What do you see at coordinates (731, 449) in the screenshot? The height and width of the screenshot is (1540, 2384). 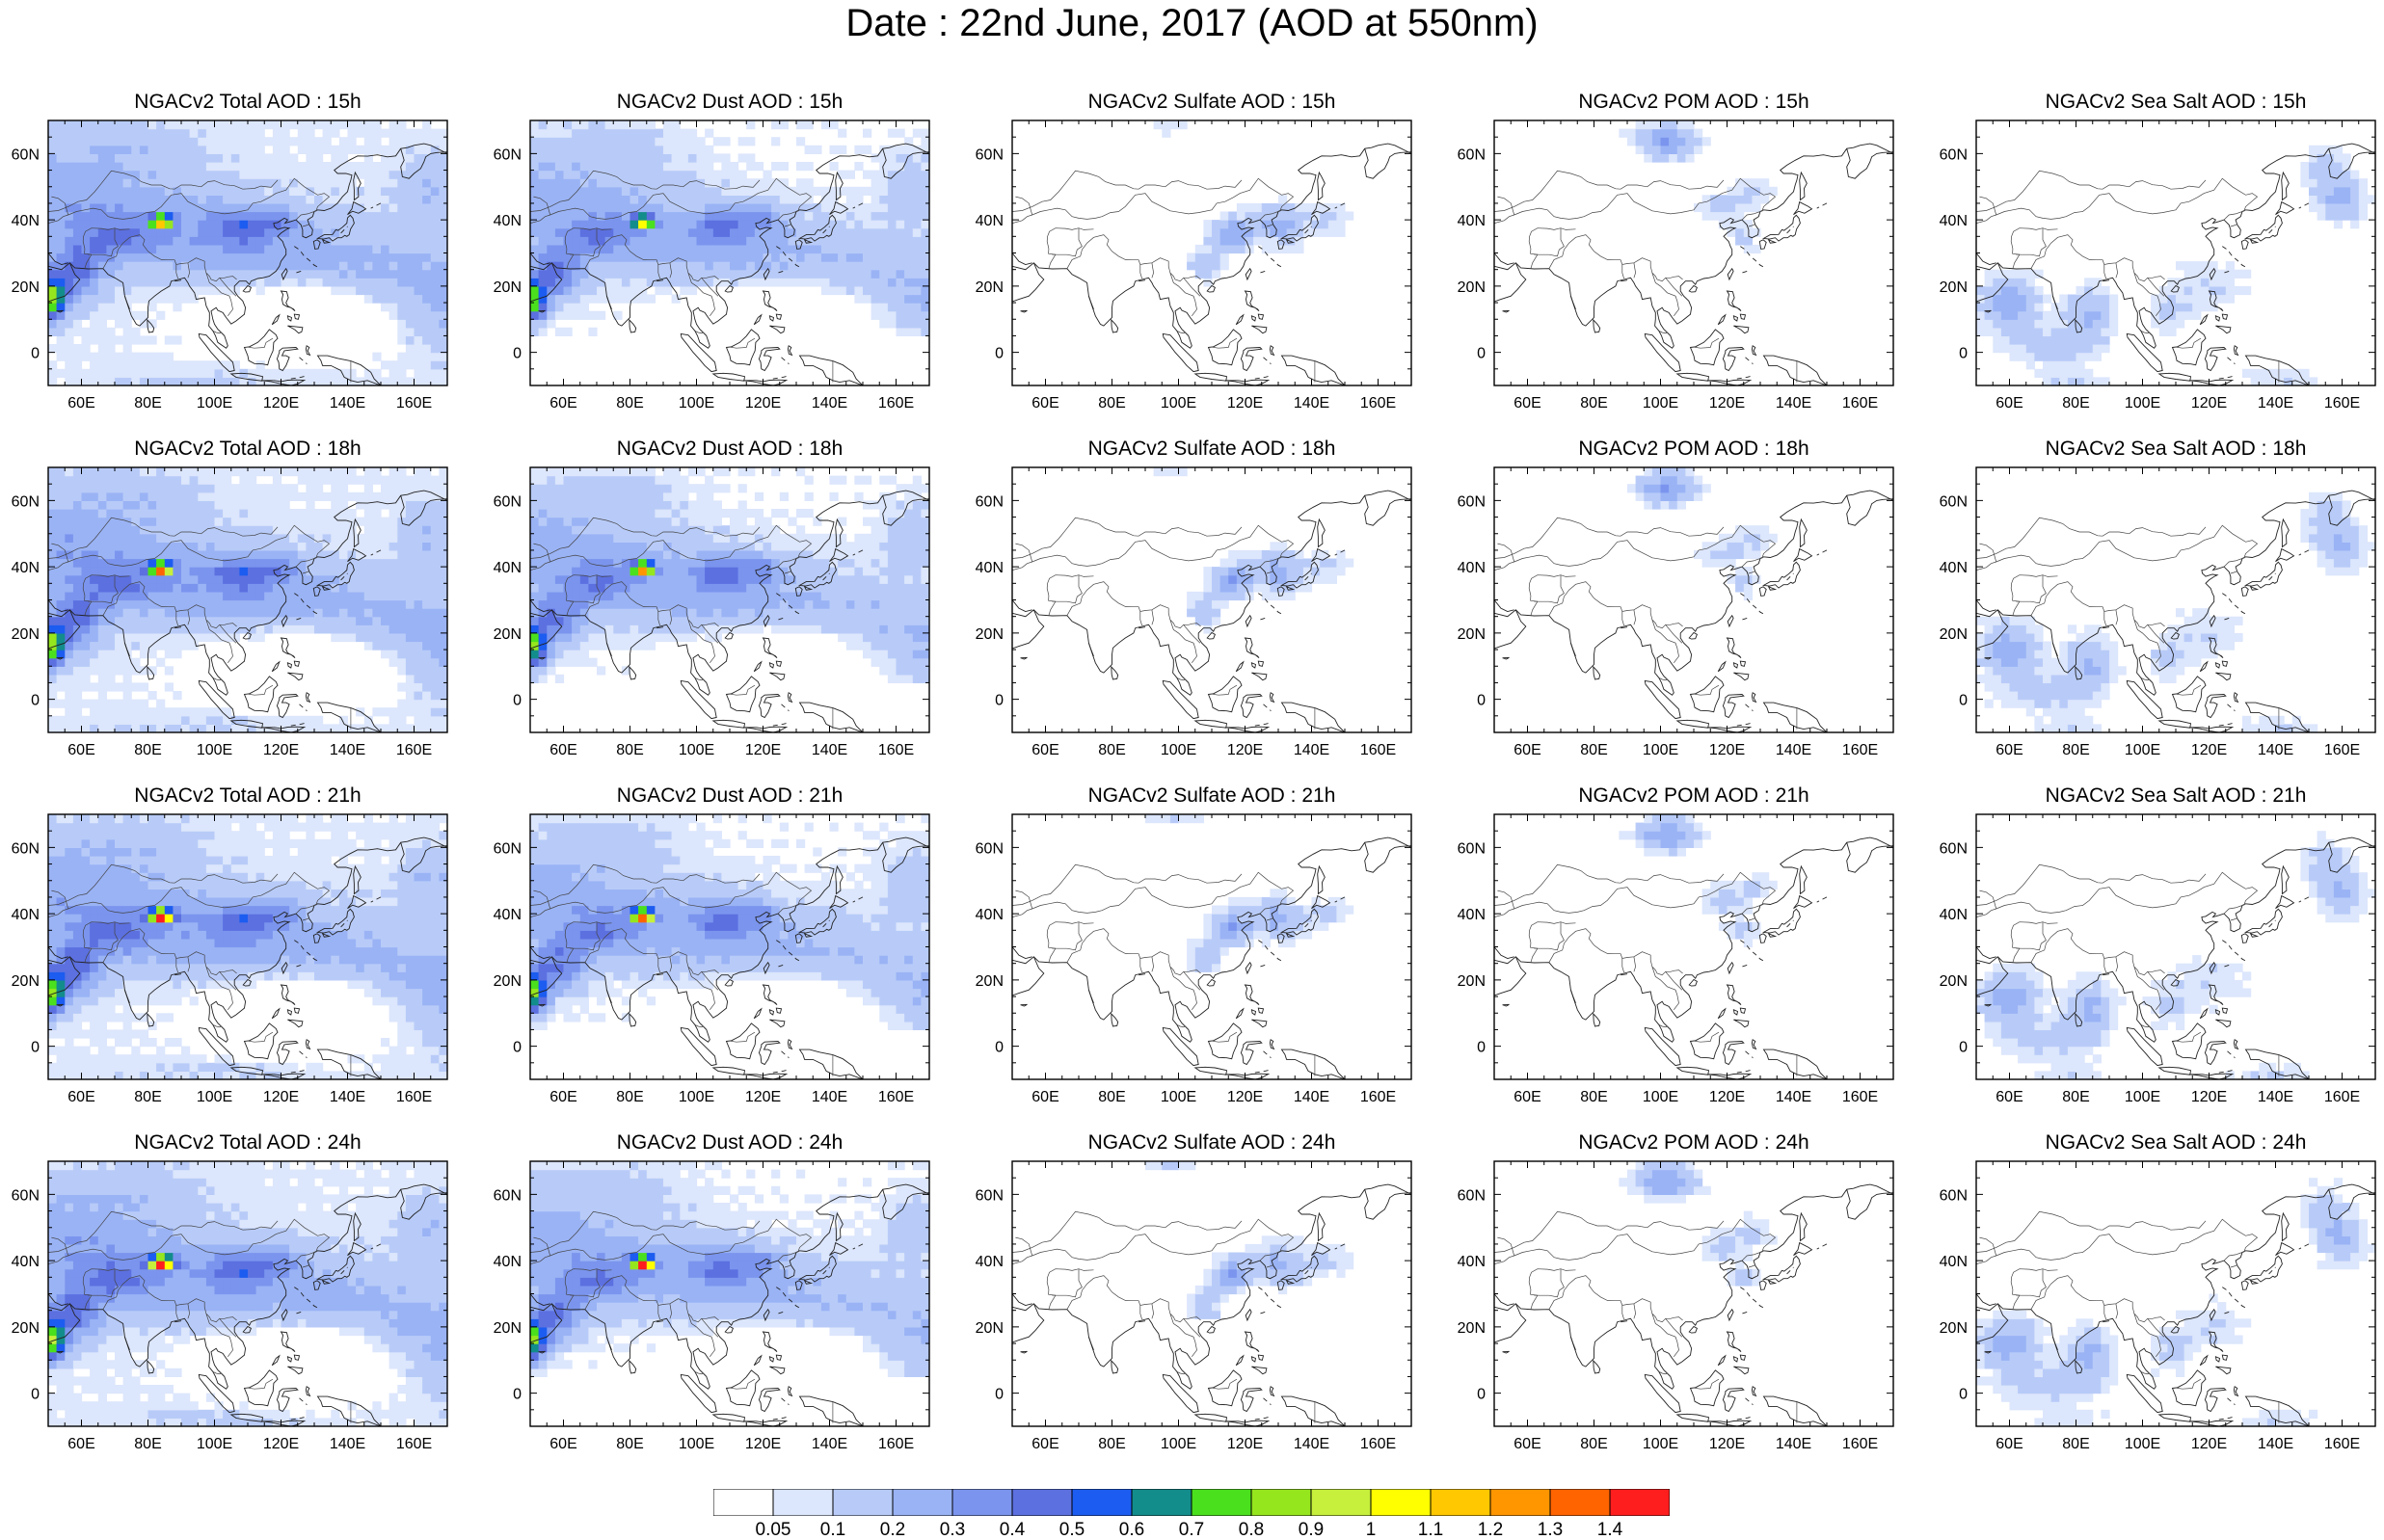 I see `panel-title: NGACv2 Dust AOD : 18h` at bounding box center [731, 449].